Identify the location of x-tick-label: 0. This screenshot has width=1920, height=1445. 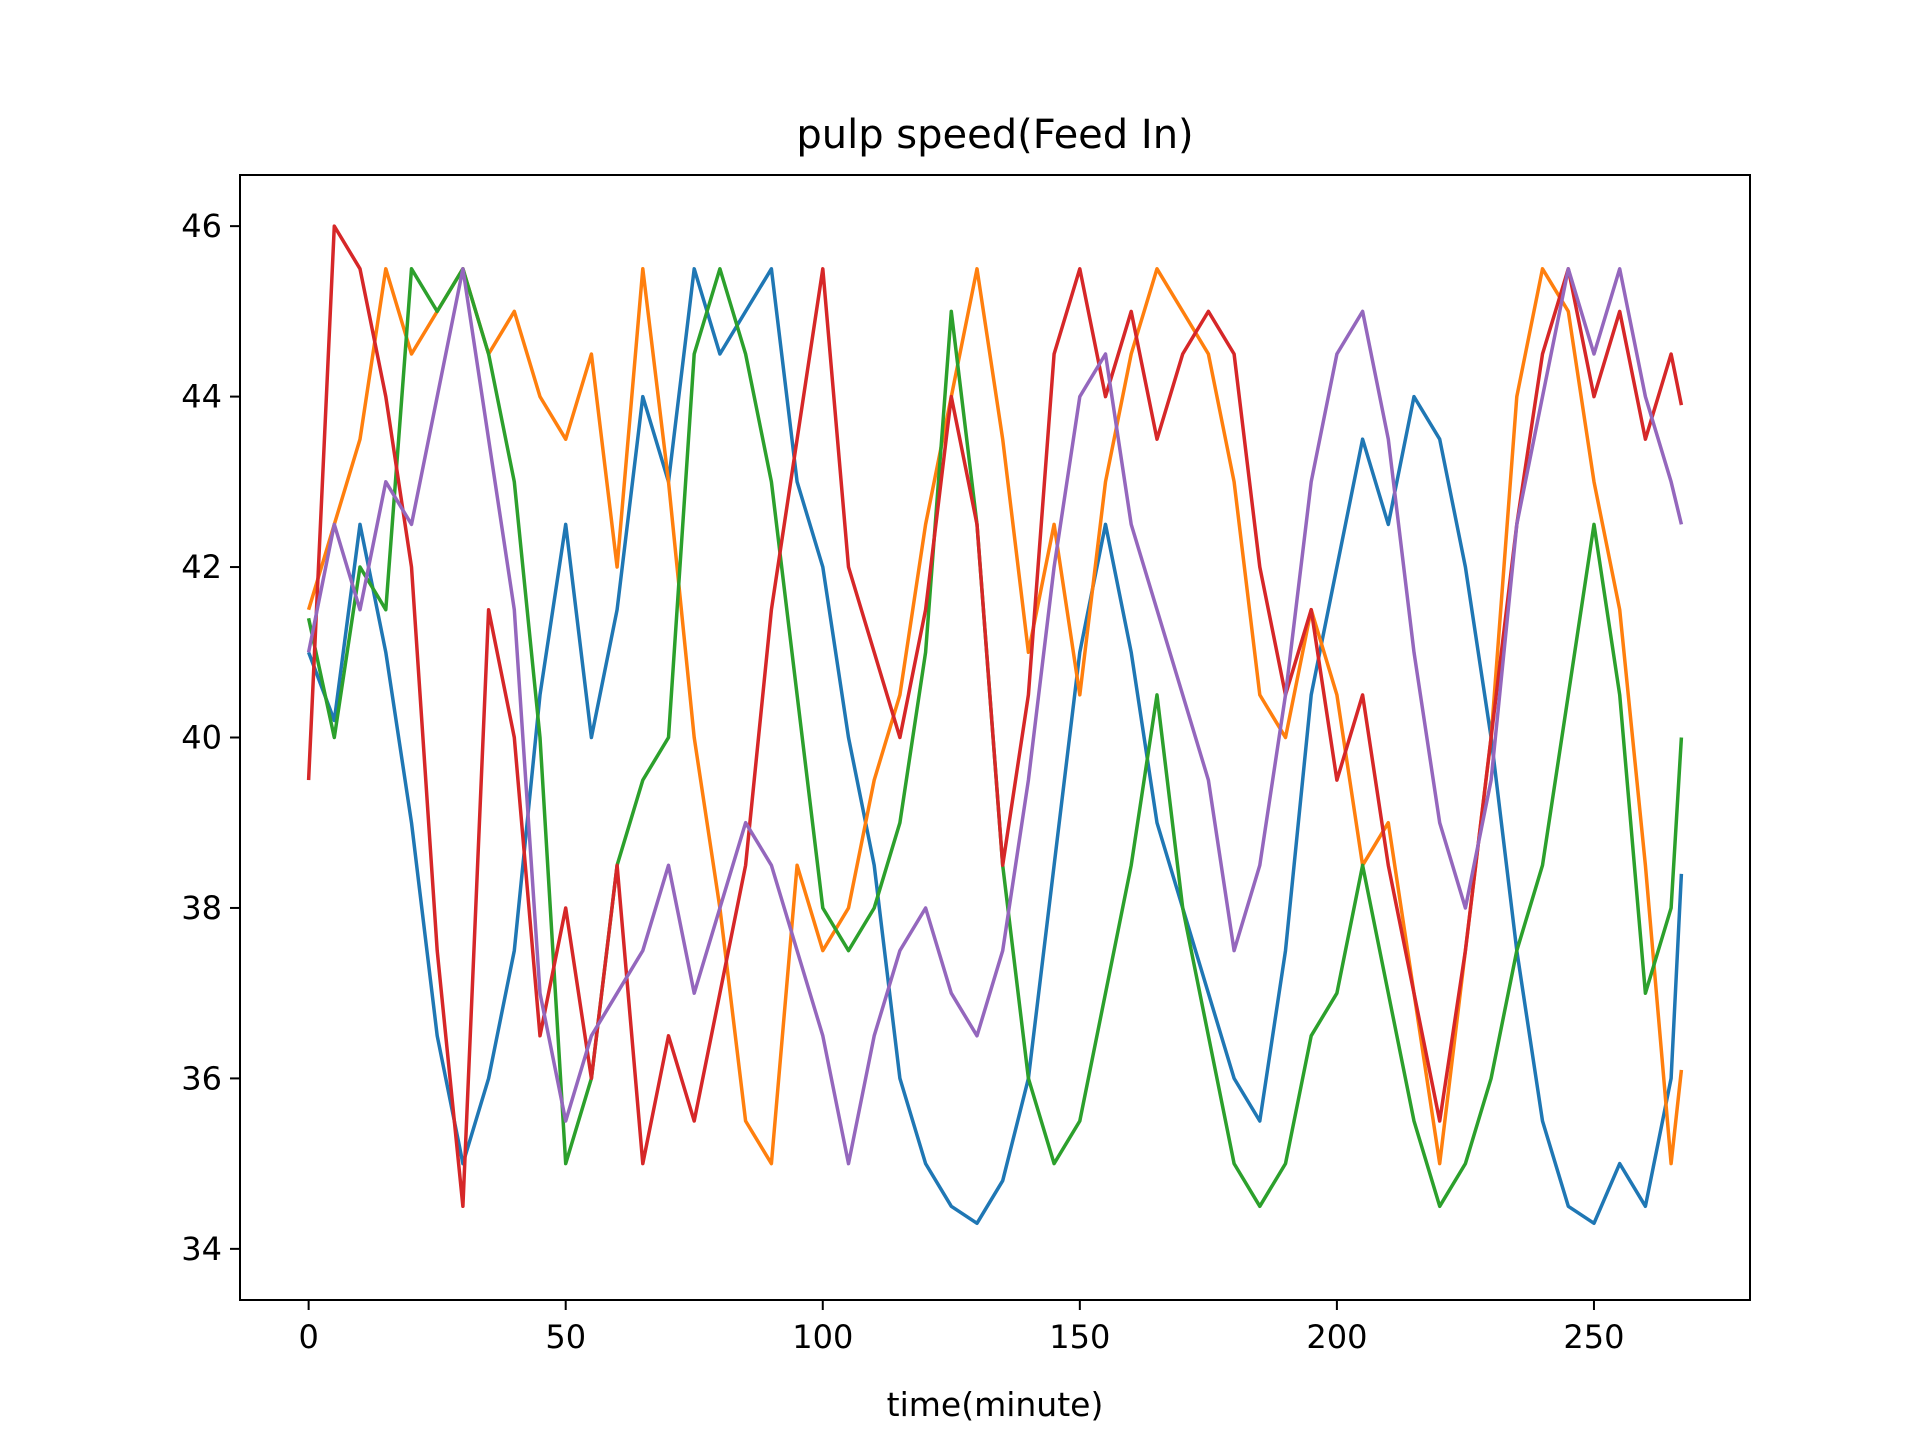
(308, 1337).